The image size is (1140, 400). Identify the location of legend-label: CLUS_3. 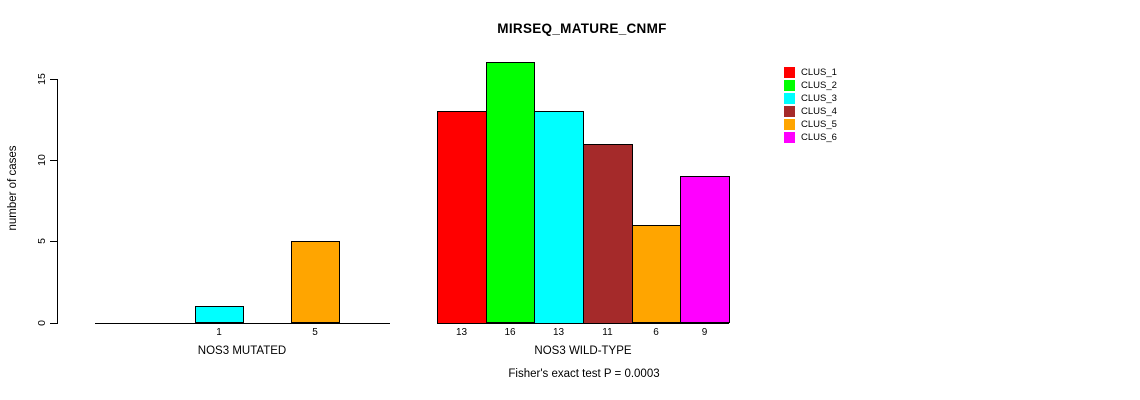
(819, 98).